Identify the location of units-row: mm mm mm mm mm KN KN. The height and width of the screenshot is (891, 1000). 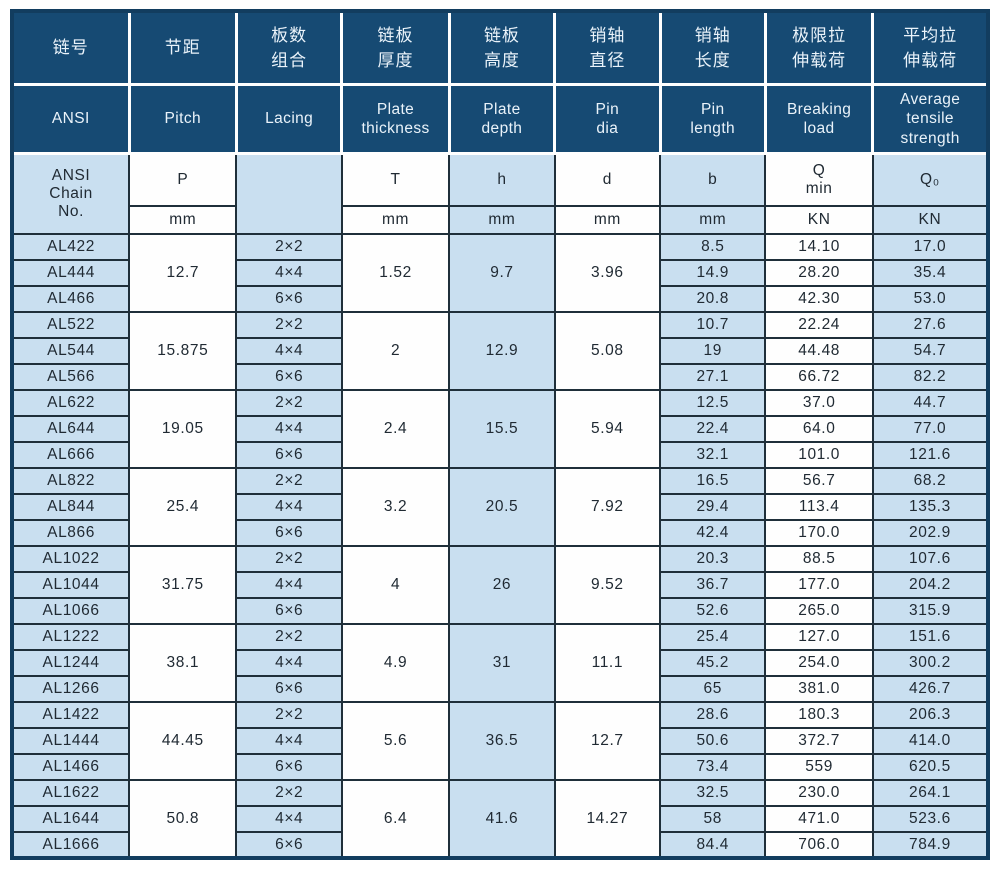
(501, 220).